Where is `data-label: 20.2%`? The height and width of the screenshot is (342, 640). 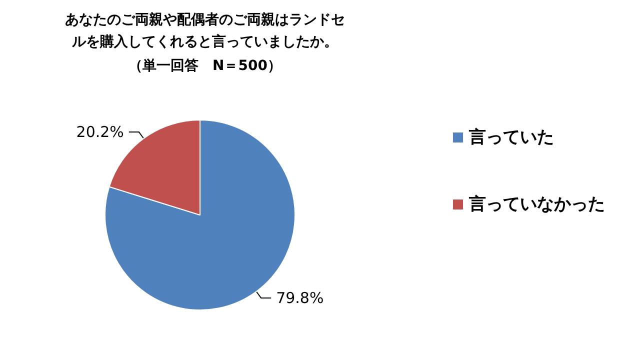
data-label: 20.2% is located at coordinates (100, 132).